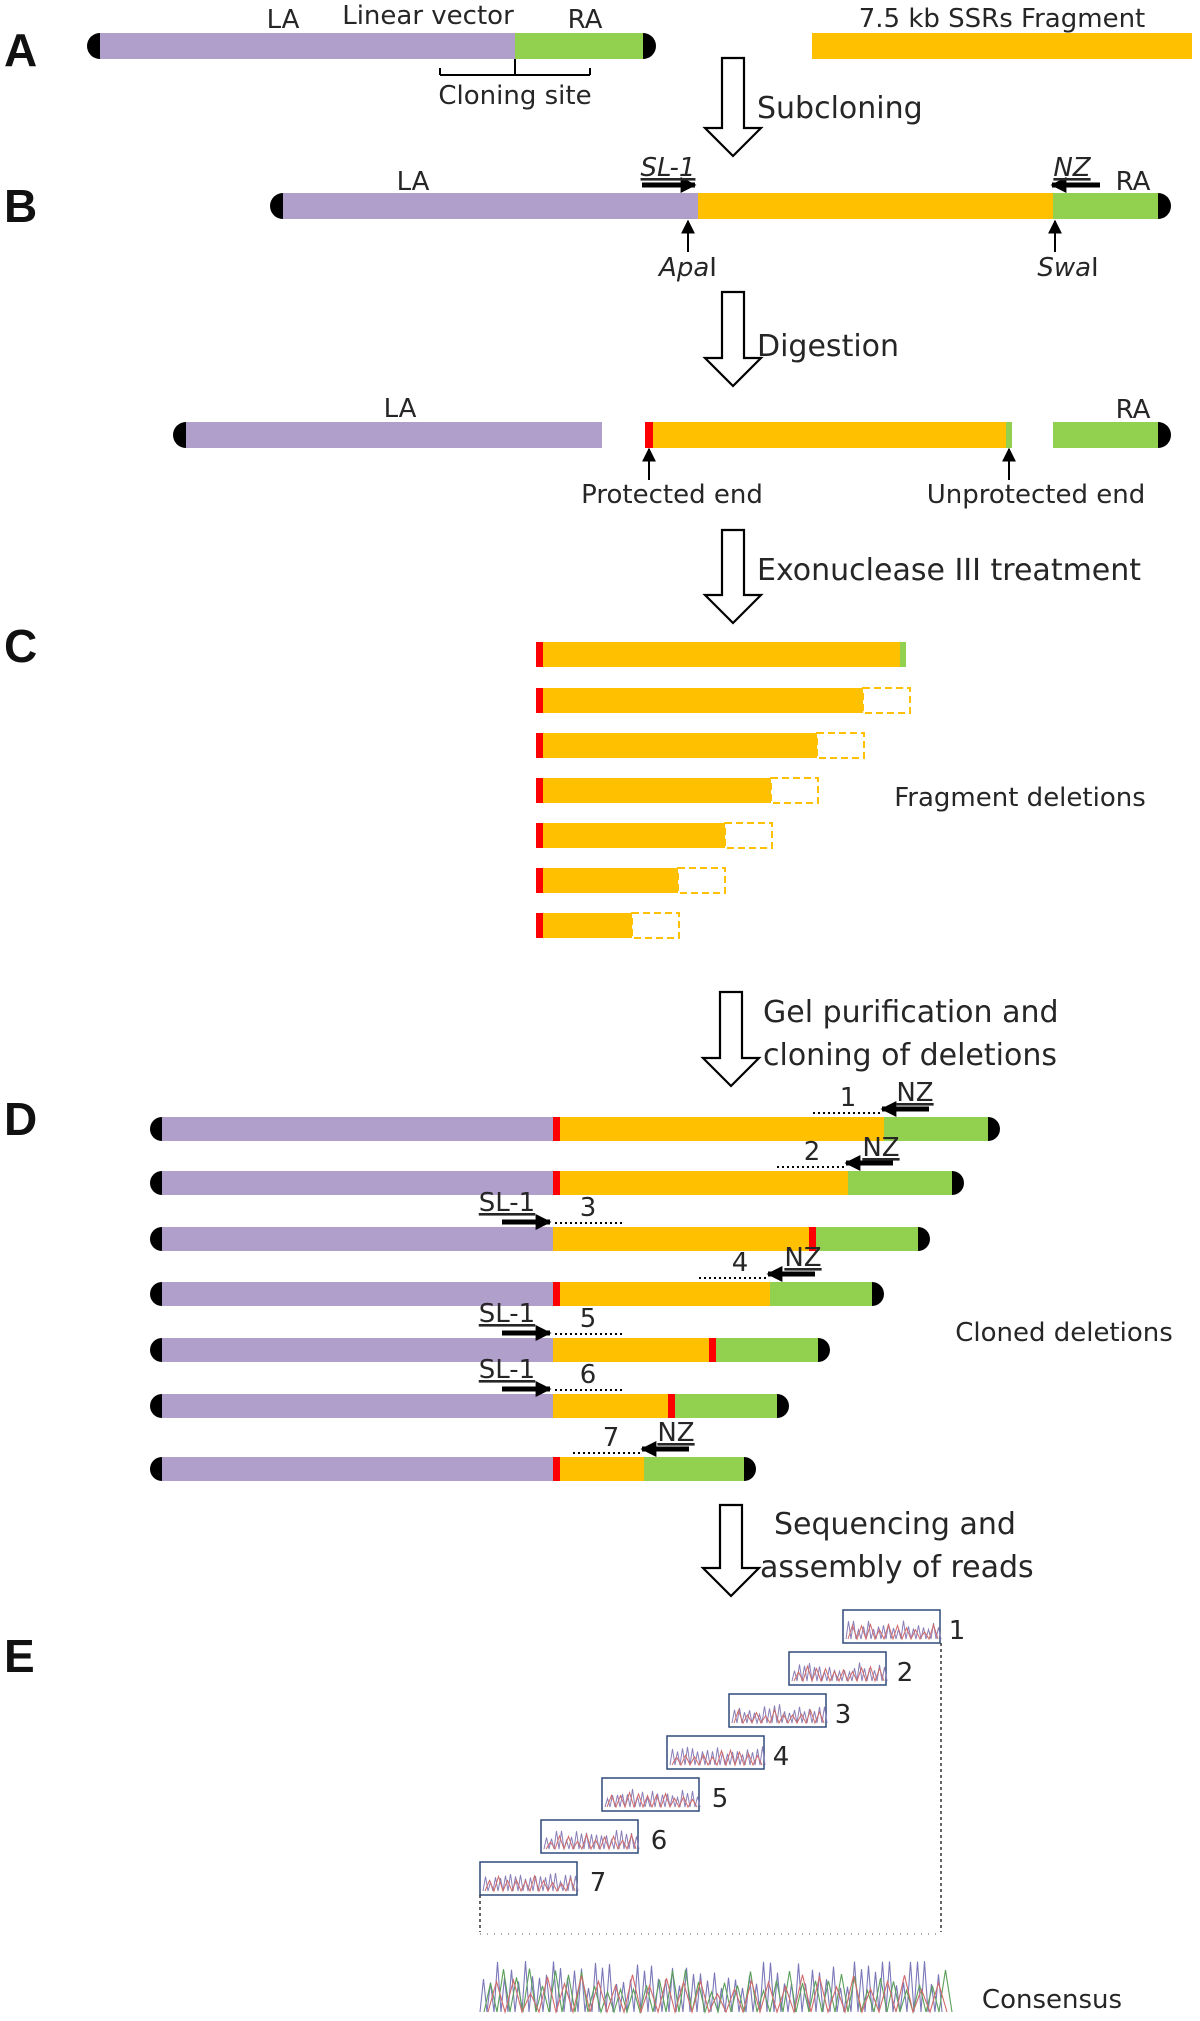  What do you see at coordinates (1164, 435) in the screenshot?
I see `digest-right-end-cap` at bounding box center [1164, 435].